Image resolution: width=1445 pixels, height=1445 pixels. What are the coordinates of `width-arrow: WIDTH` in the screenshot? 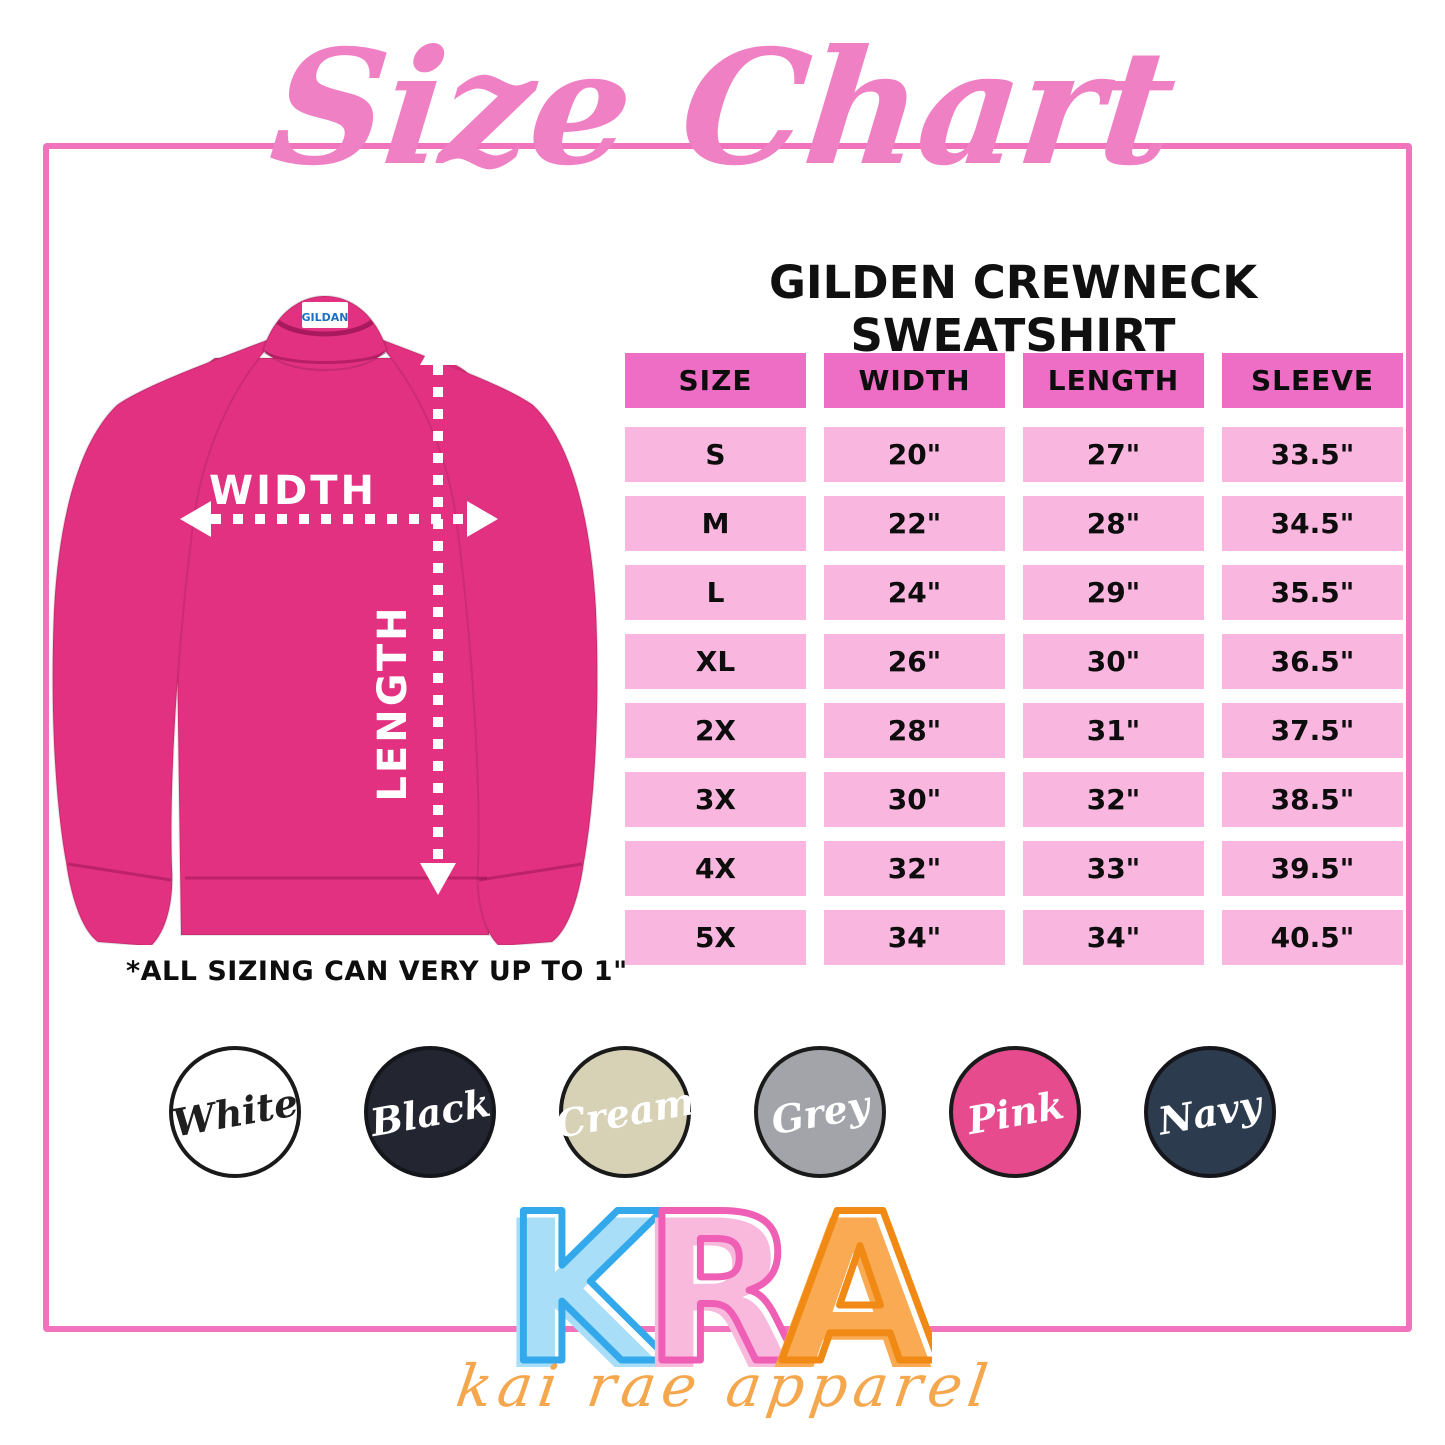 It's located at (339, 502).